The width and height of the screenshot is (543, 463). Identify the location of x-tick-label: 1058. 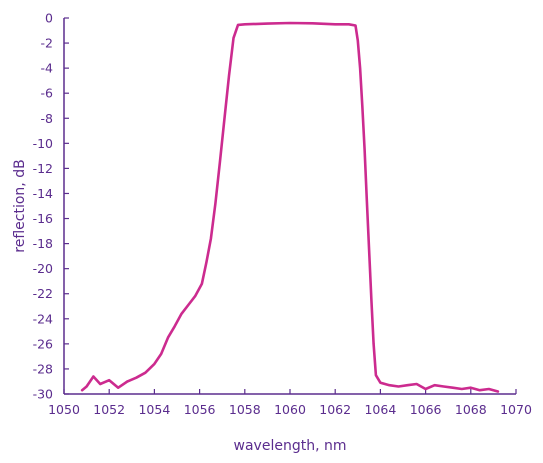
(245, 409).